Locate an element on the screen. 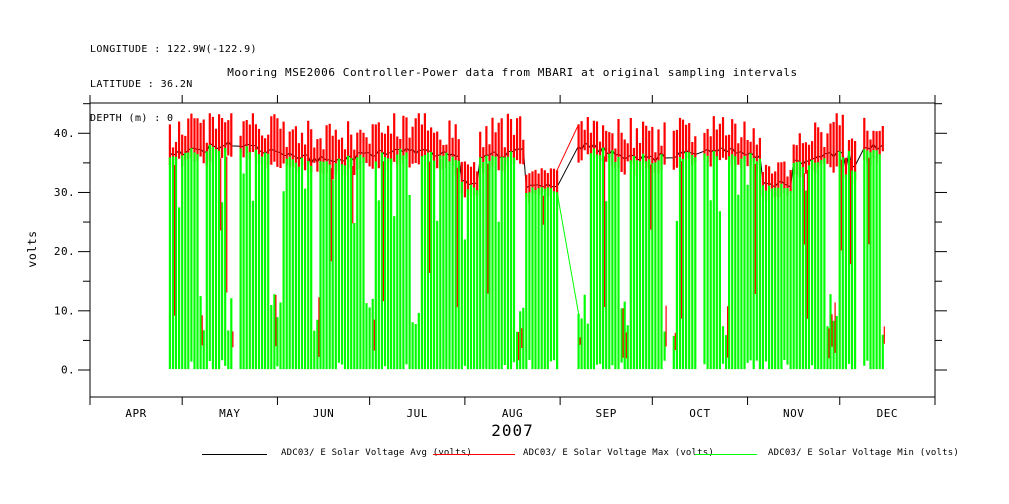 The image size is (1009, 504). svg-text: 20. is located at coordinates (64, 251).